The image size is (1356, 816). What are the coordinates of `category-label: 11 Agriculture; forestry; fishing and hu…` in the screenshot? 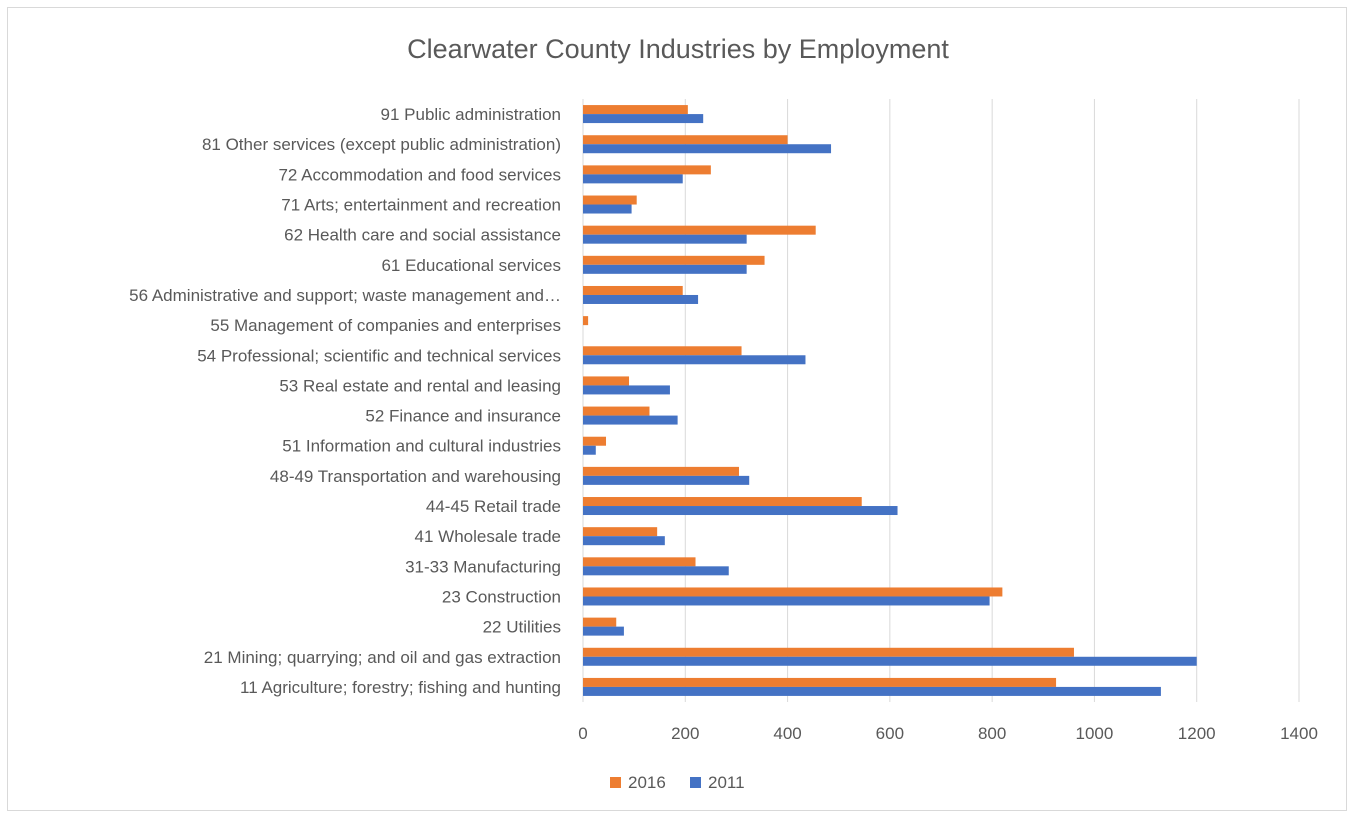 It's located at (400, 687).